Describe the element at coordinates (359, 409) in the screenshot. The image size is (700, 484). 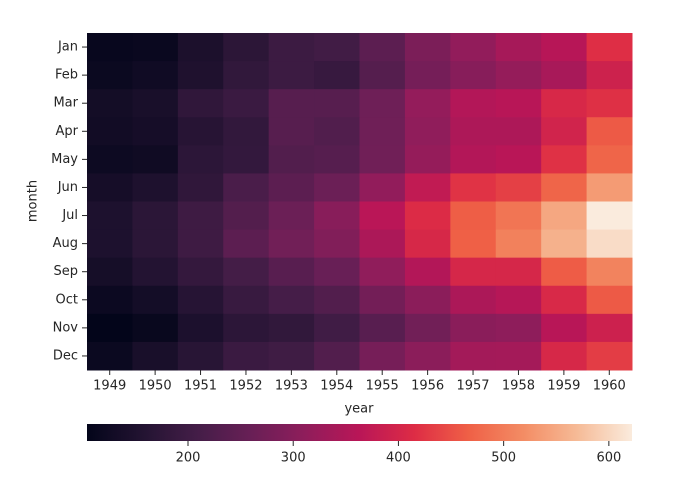
I see `x-axis-label: year` at that location.